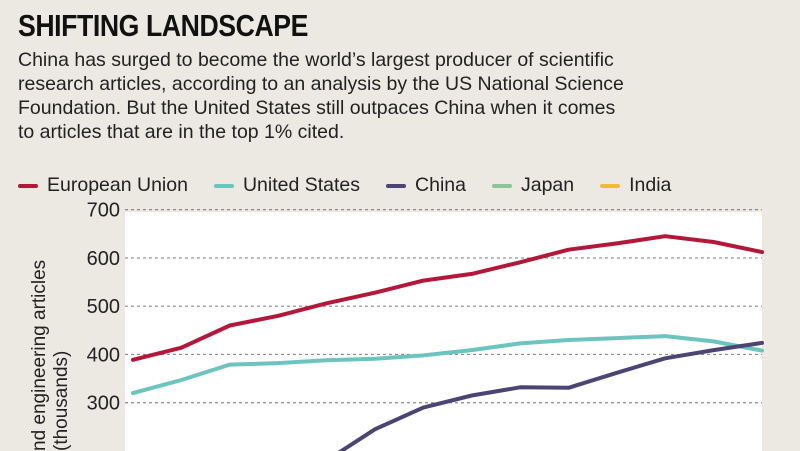  I want to click on y-tick-label: 400, so click(103, 355).